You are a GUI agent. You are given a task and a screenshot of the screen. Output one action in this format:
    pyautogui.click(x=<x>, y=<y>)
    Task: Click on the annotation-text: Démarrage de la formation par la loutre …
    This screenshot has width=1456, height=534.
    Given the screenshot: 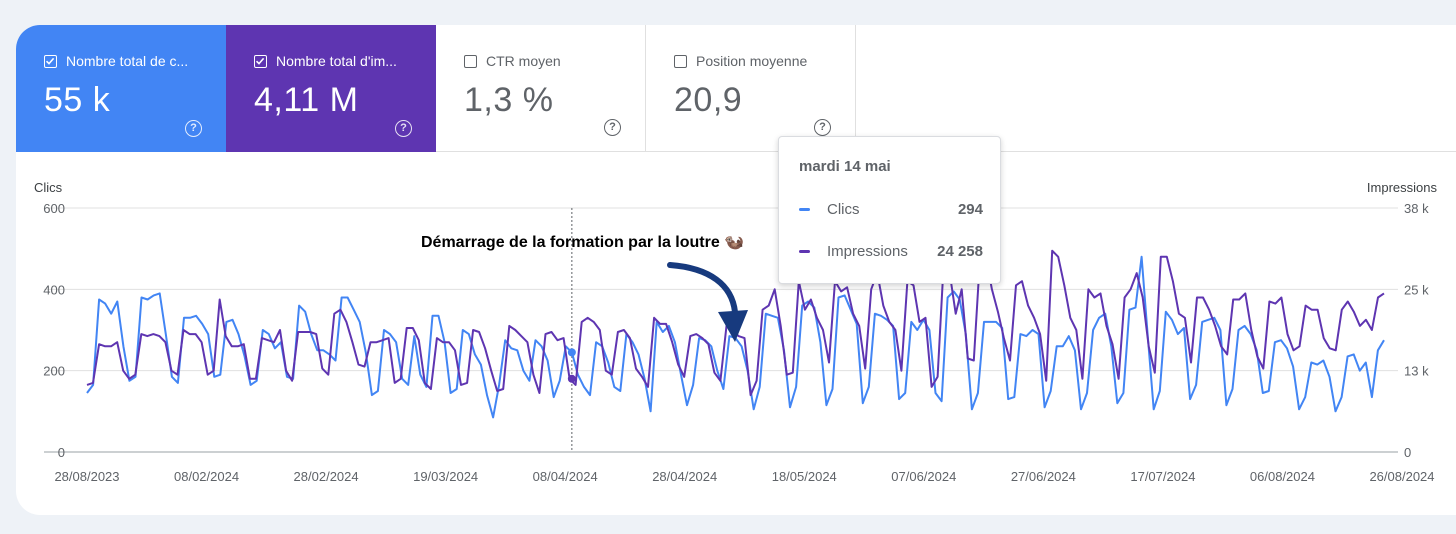 What is the action you would take?
    pyautogui.click(x=583, y=242)
    